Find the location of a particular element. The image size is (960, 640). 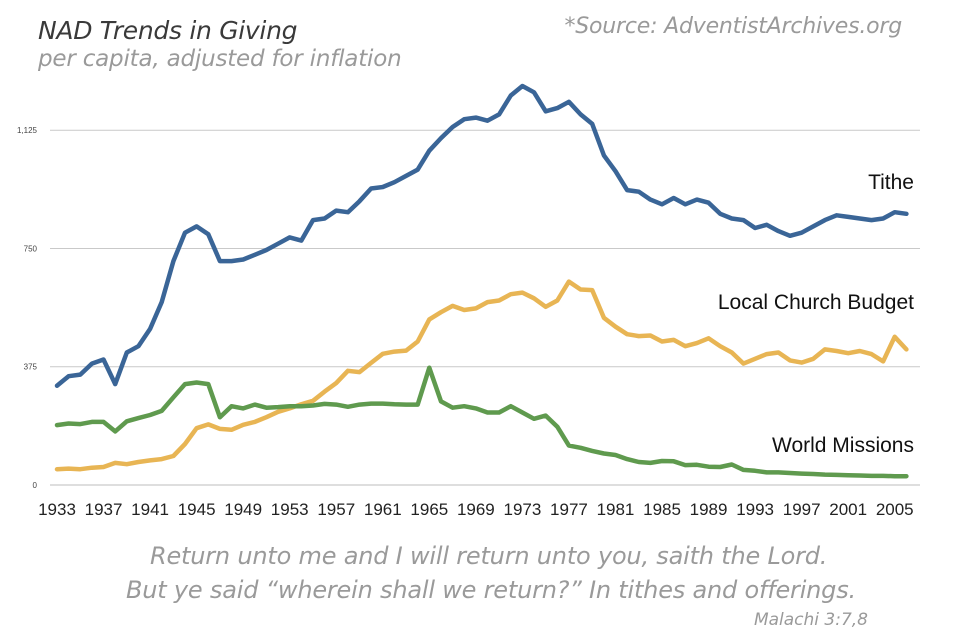

chart-subtitle: per capita, adjusted for inflation is located at coordinates (220, 59).